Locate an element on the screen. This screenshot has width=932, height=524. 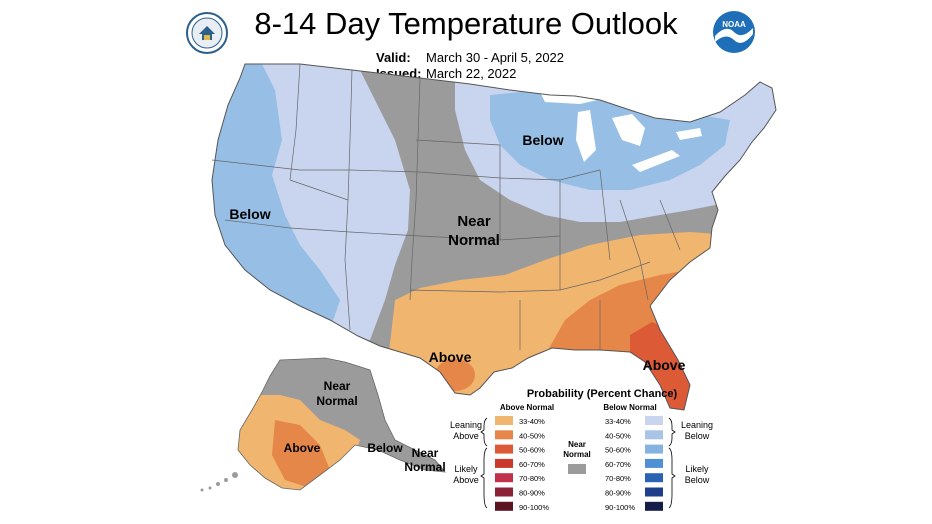
noaa-logo-icon: NOAA is located at coordinates (734, 32).